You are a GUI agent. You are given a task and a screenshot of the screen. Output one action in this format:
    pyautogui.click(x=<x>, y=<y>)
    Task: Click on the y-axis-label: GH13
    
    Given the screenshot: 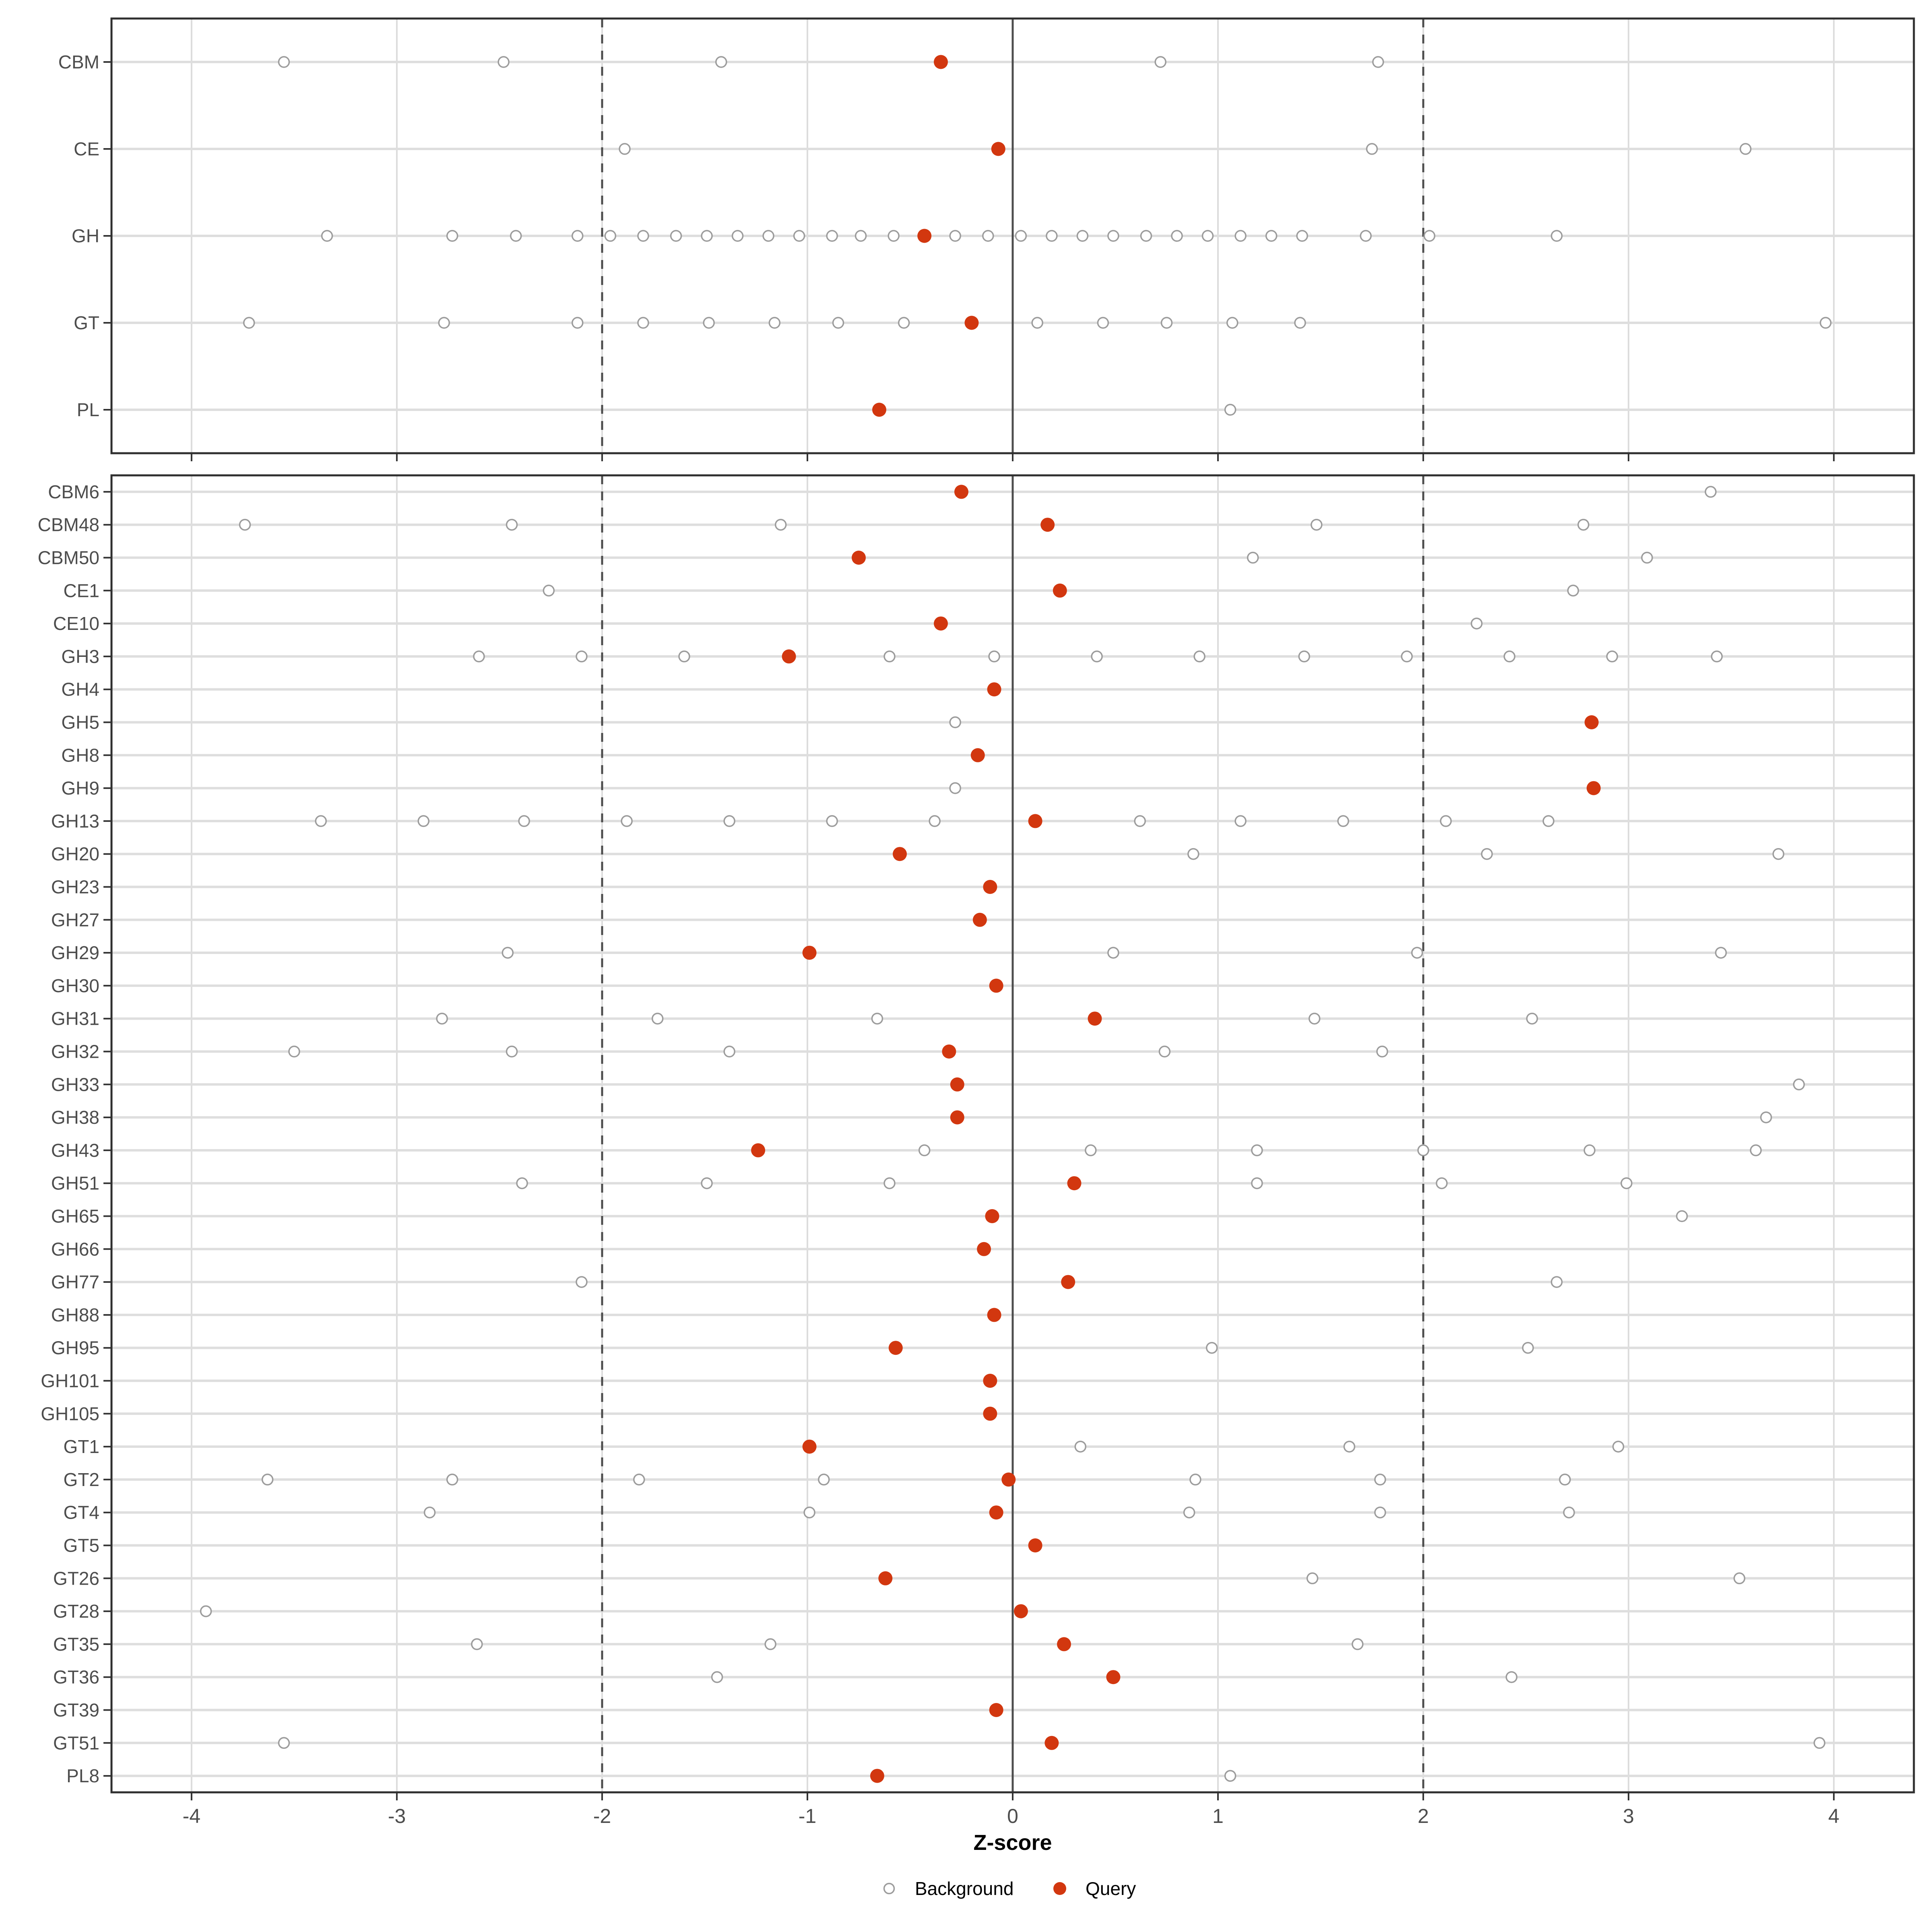 What is the action you would take?
    pyautogui.click(x=75, y=821)
    